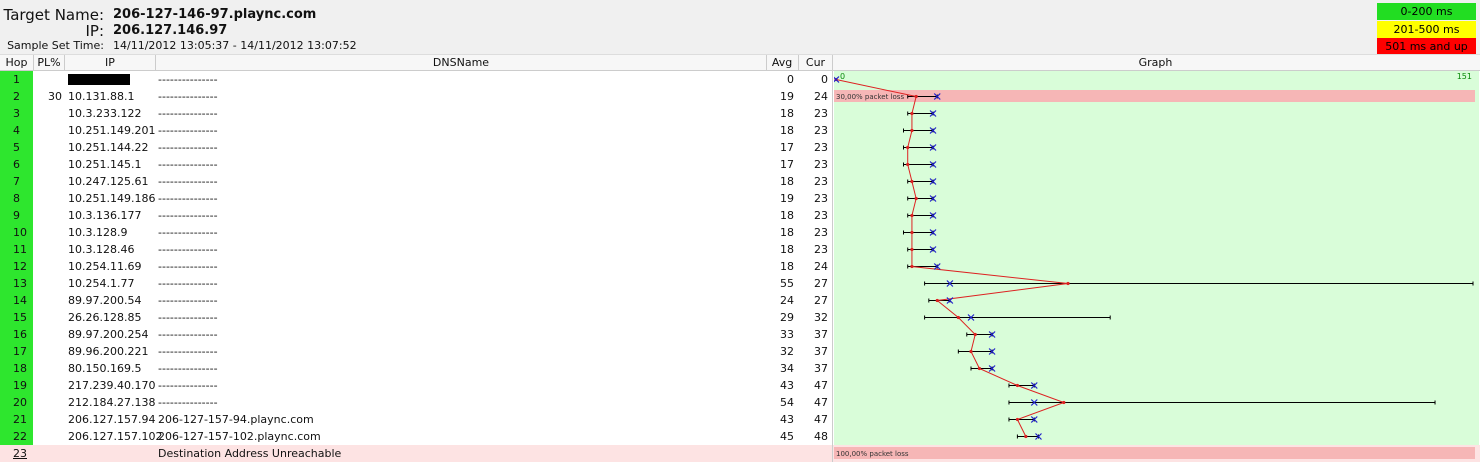  I want to click on table-row: 7 10.247.125.61 --------------- 18 23, so click(416, 181).